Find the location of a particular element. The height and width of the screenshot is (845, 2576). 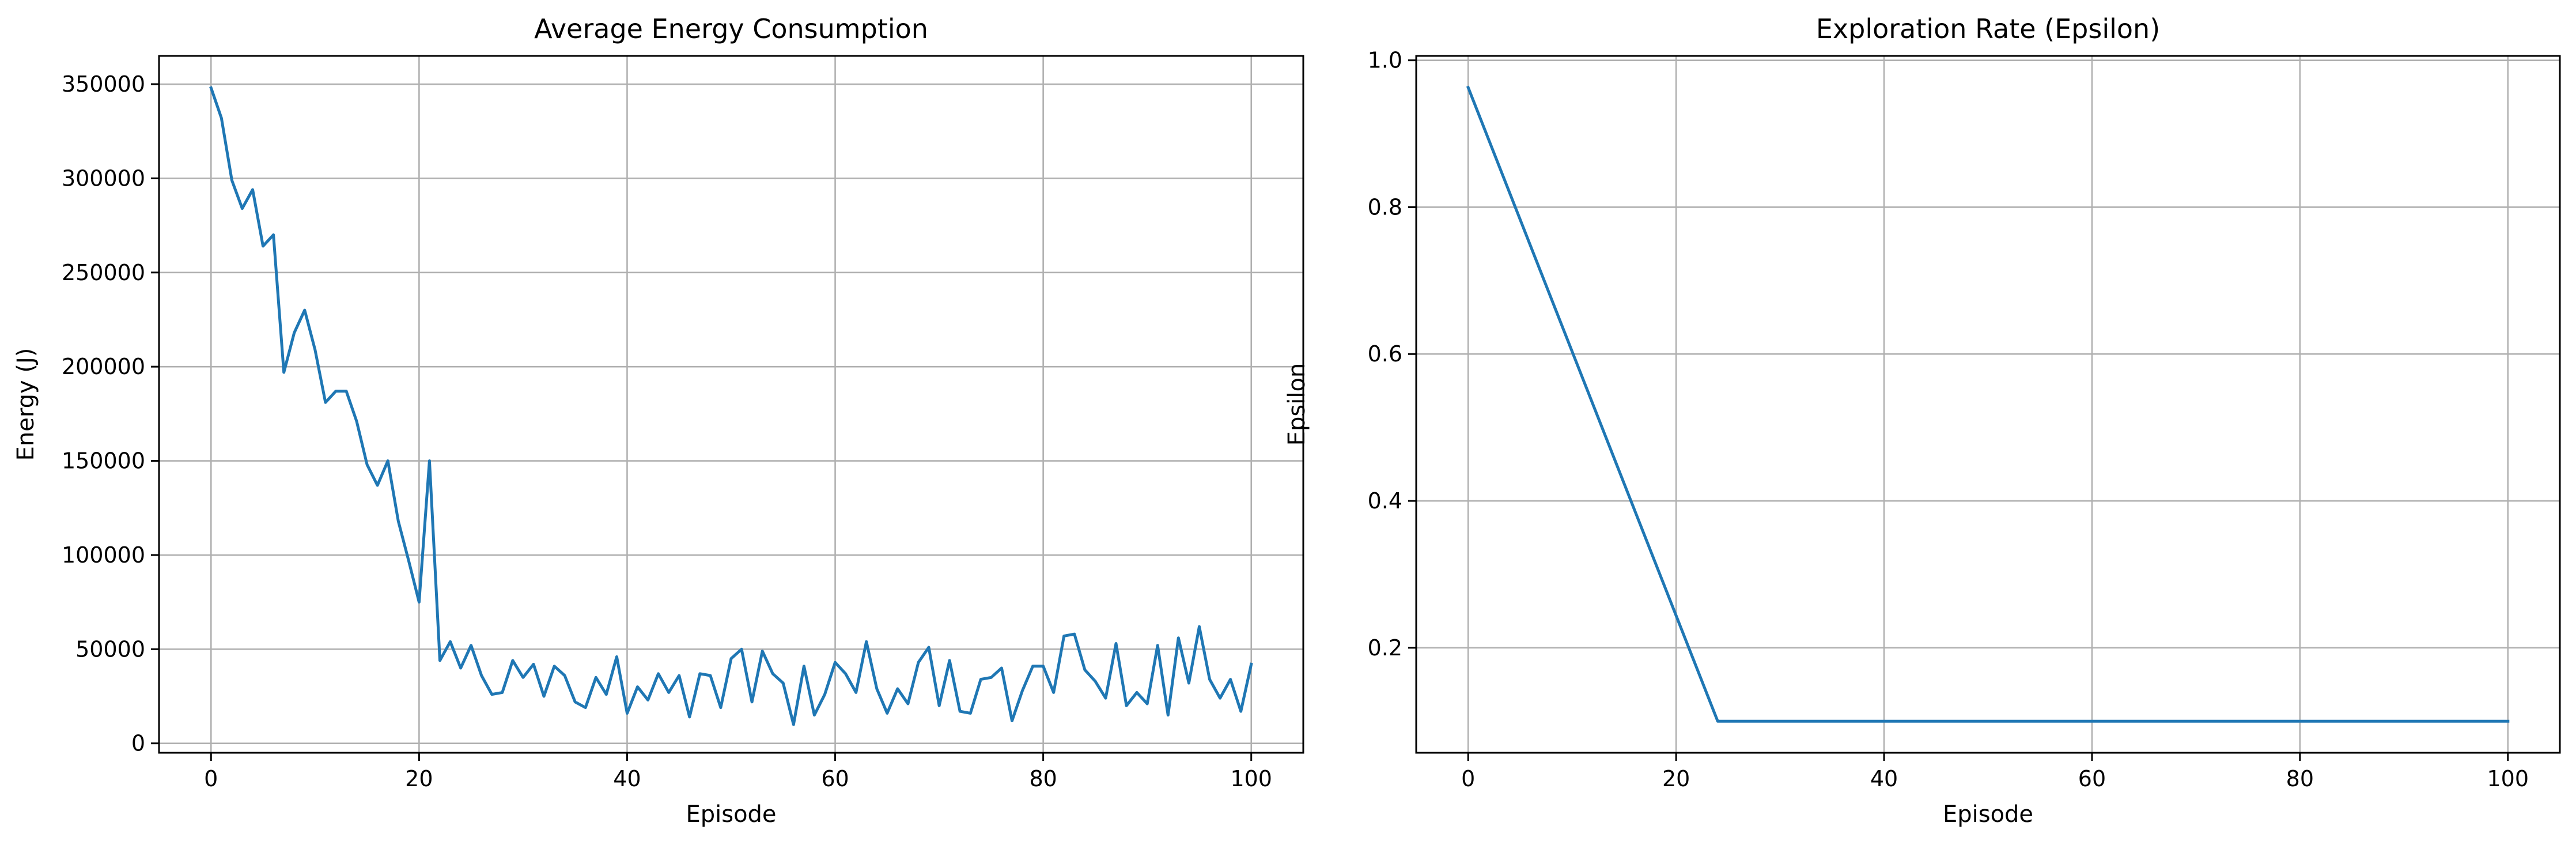

epsilon-x-tick-label: 60 is located at coordinates (2092, 778).